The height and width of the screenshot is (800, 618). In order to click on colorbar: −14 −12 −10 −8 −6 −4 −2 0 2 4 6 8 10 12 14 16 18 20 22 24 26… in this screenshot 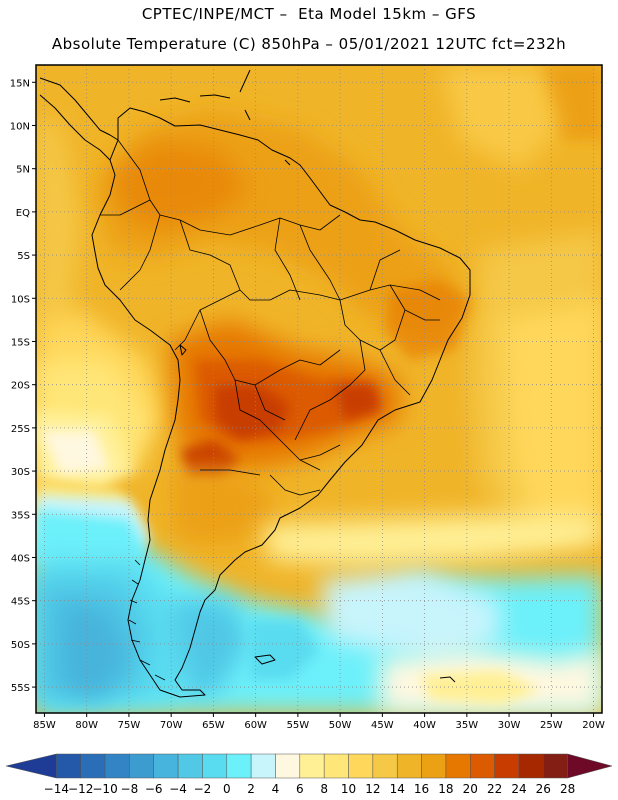, I will do `click(309, 774)`.